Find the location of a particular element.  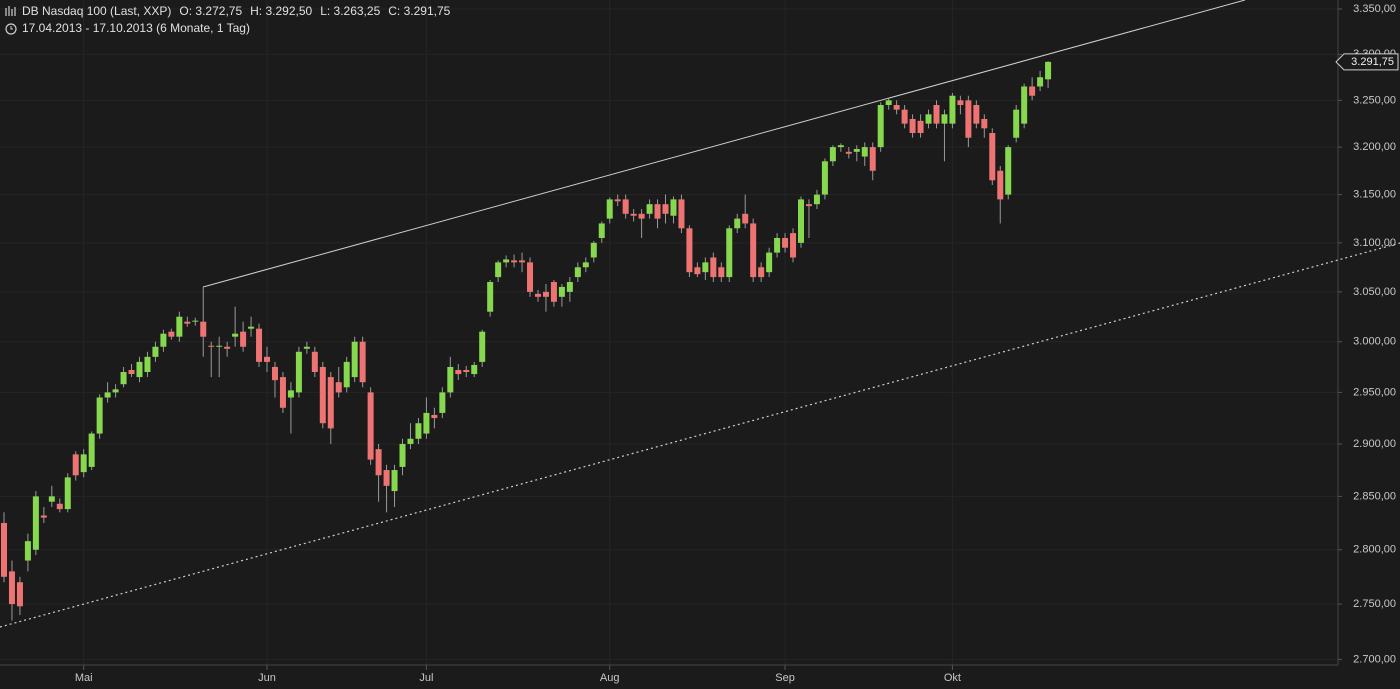

y-tick-label: 2.850,00 is located at coordinates (1374, 496).